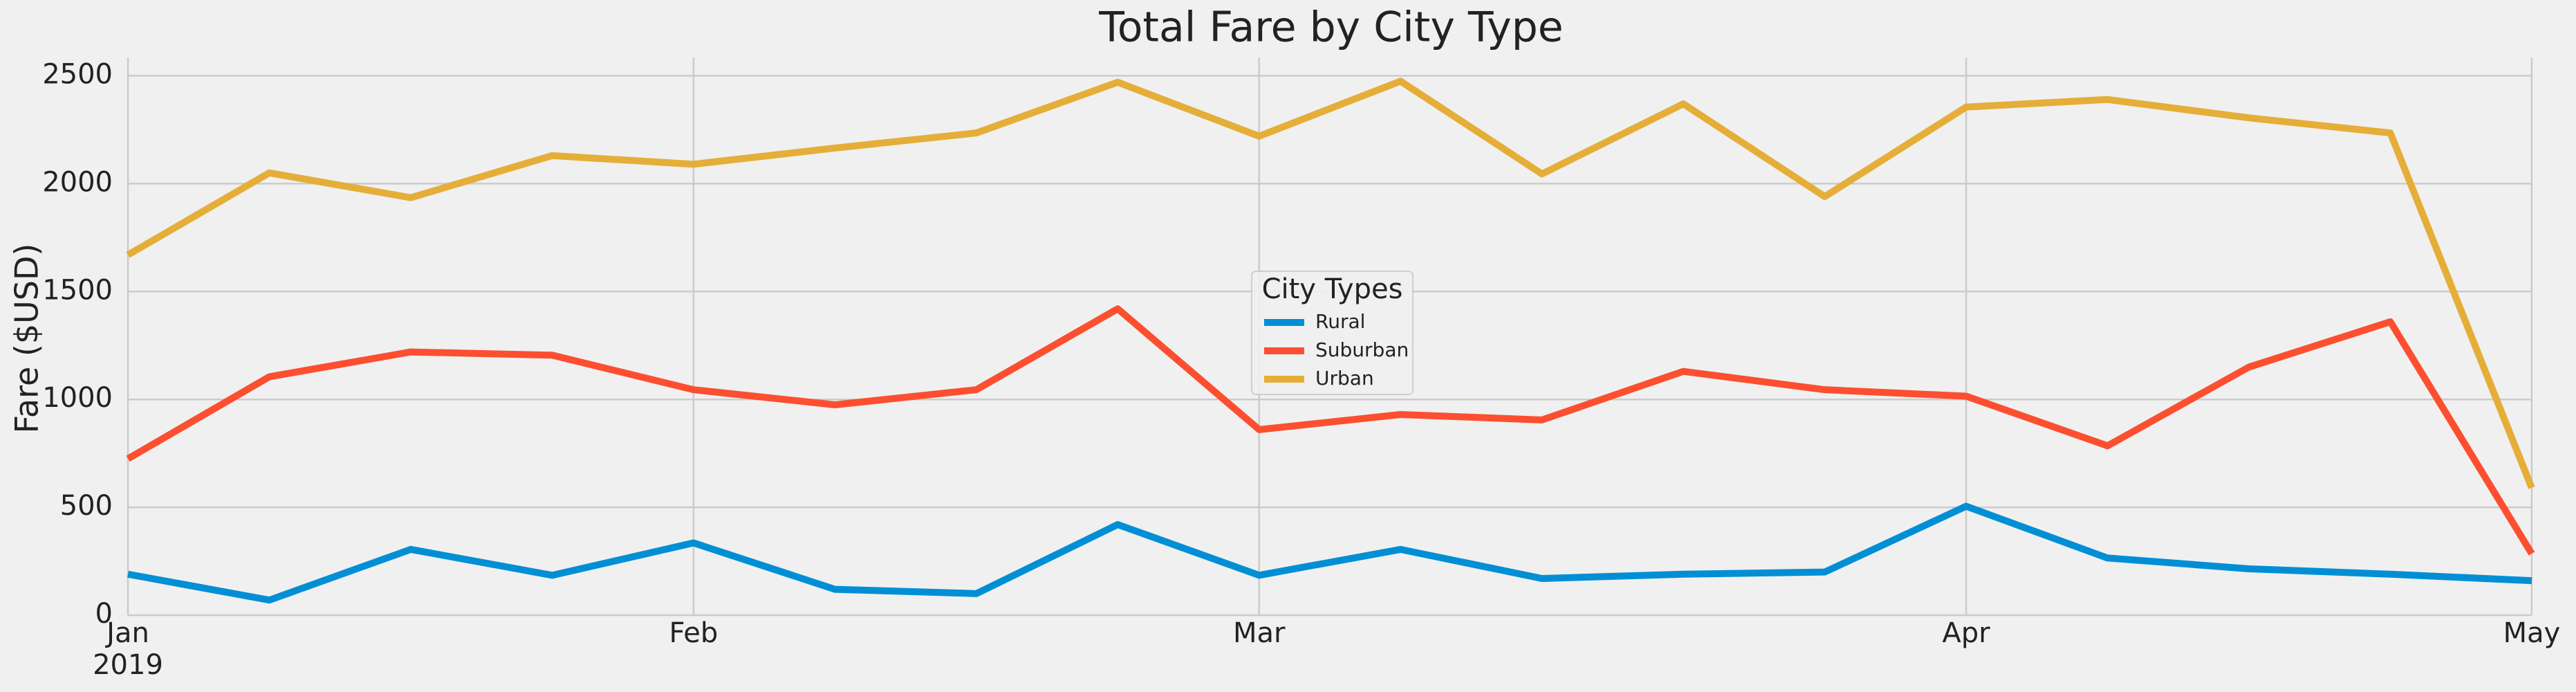 Image resolution: width=2576 pixels, height=692 pixels. I want to click on x-tick-label: Apr, so click(1967, 633).